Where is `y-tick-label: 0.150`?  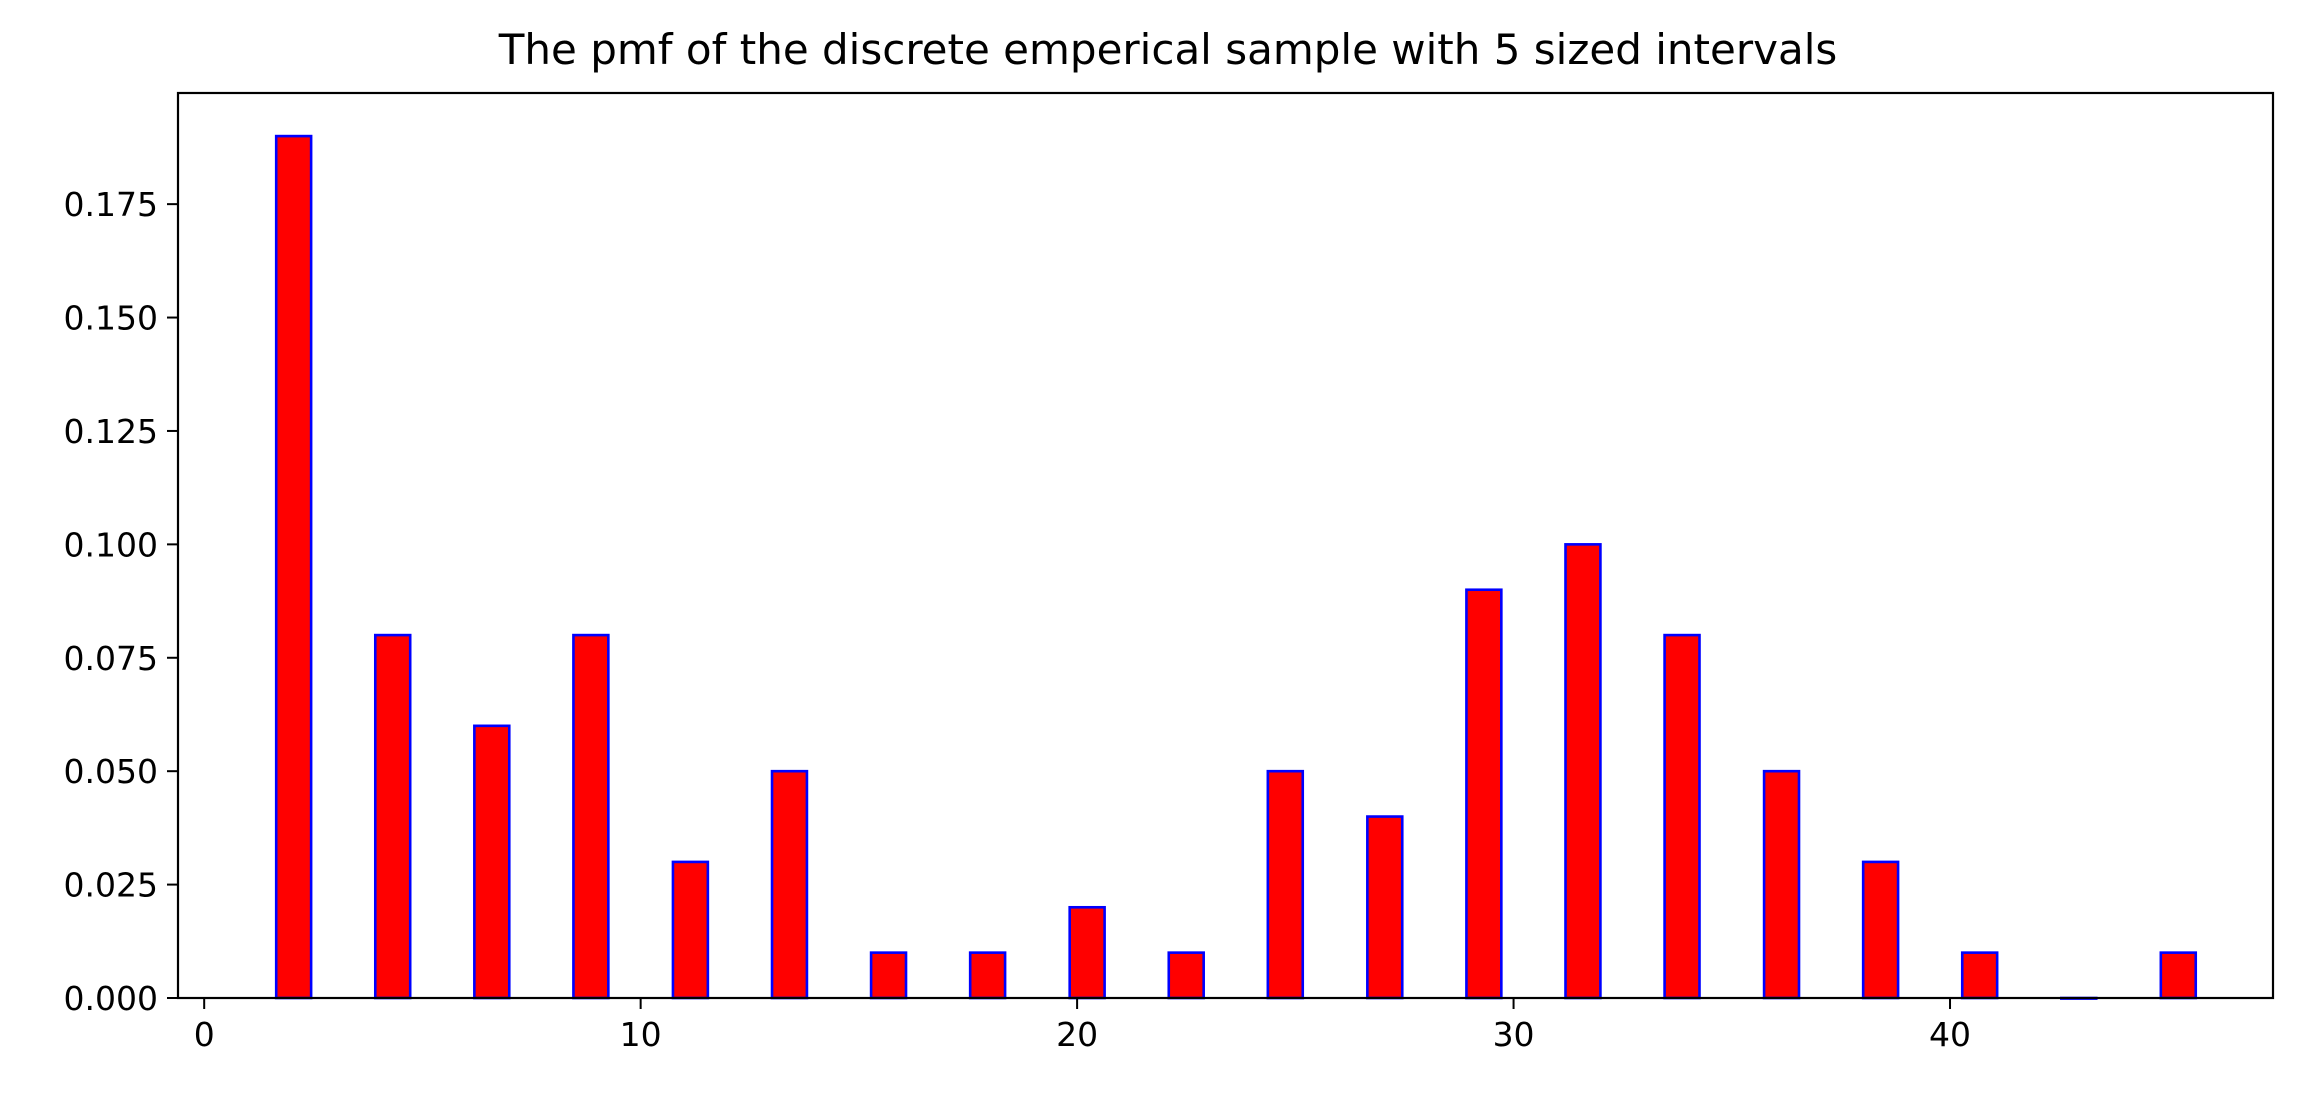
y-tick-label: 0.150 is located at coordinates (111, 318).